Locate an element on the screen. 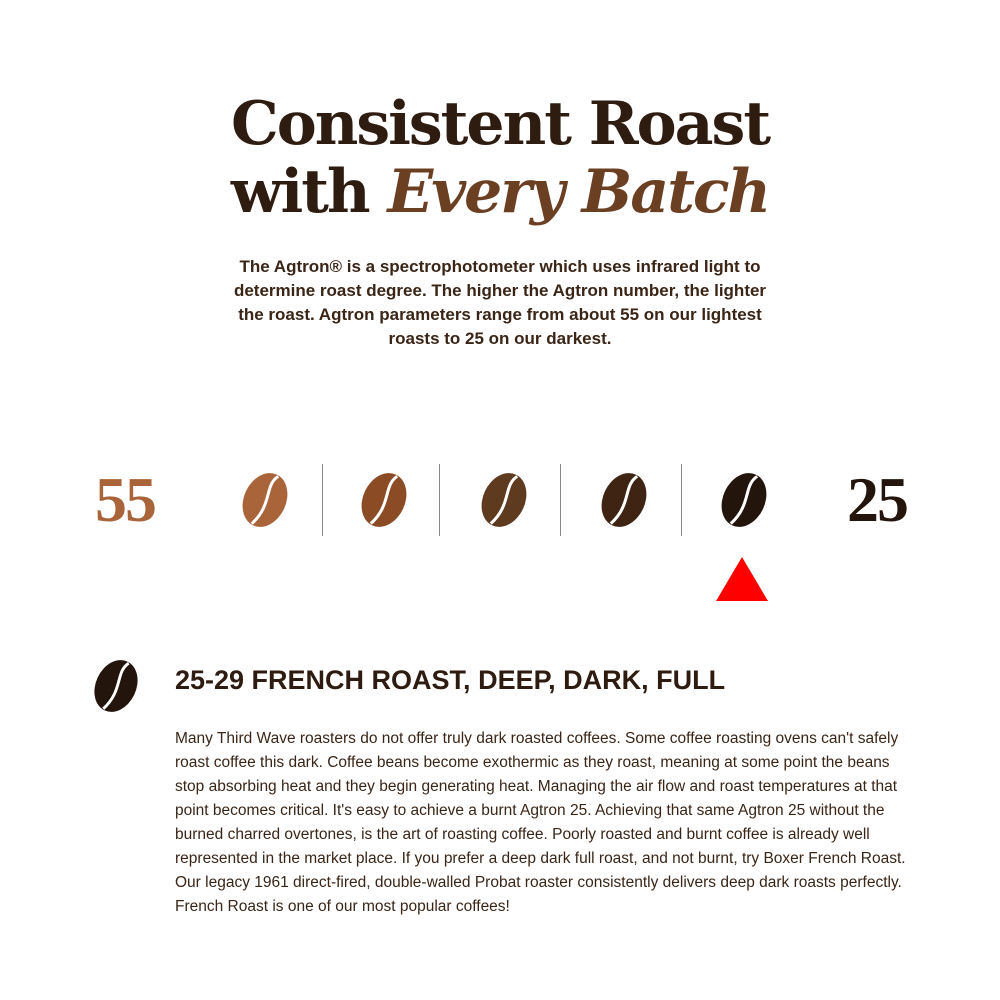 This screenshot has width=1000, height=1000. selected-marker-triangle is located at coordinates (742, 579).